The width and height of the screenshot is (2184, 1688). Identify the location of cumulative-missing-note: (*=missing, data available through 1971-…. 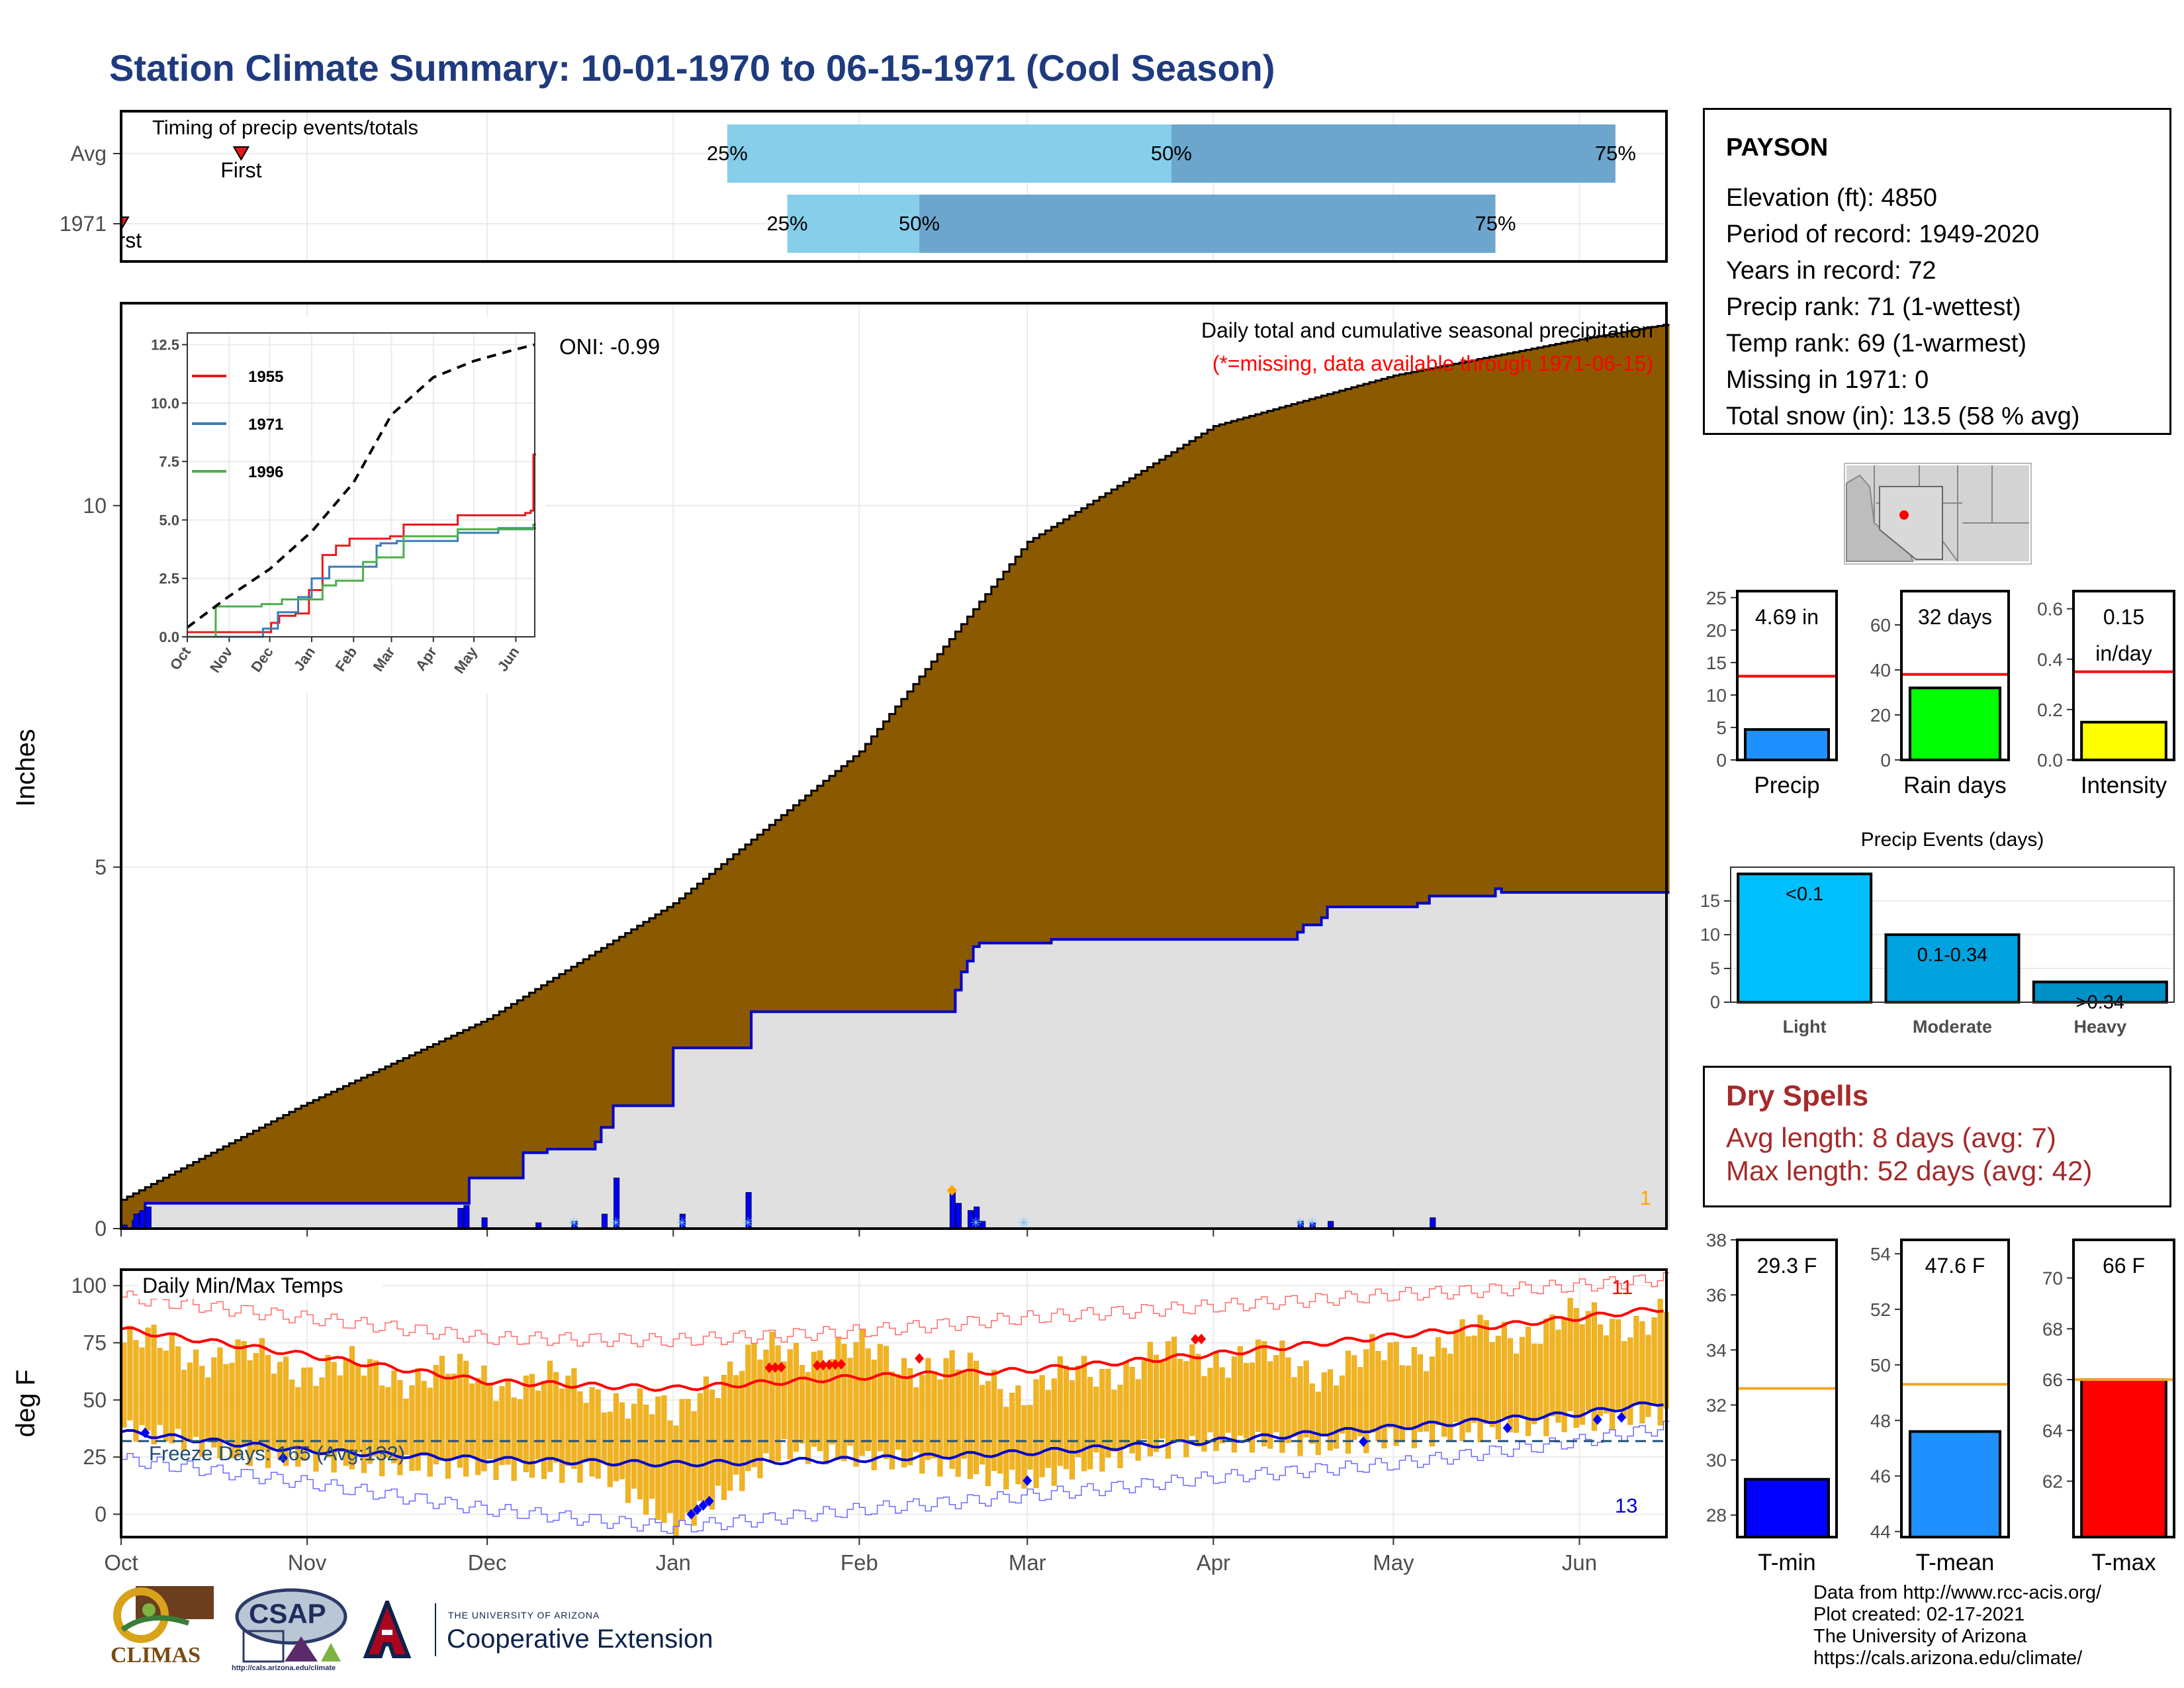
(1433, 363).